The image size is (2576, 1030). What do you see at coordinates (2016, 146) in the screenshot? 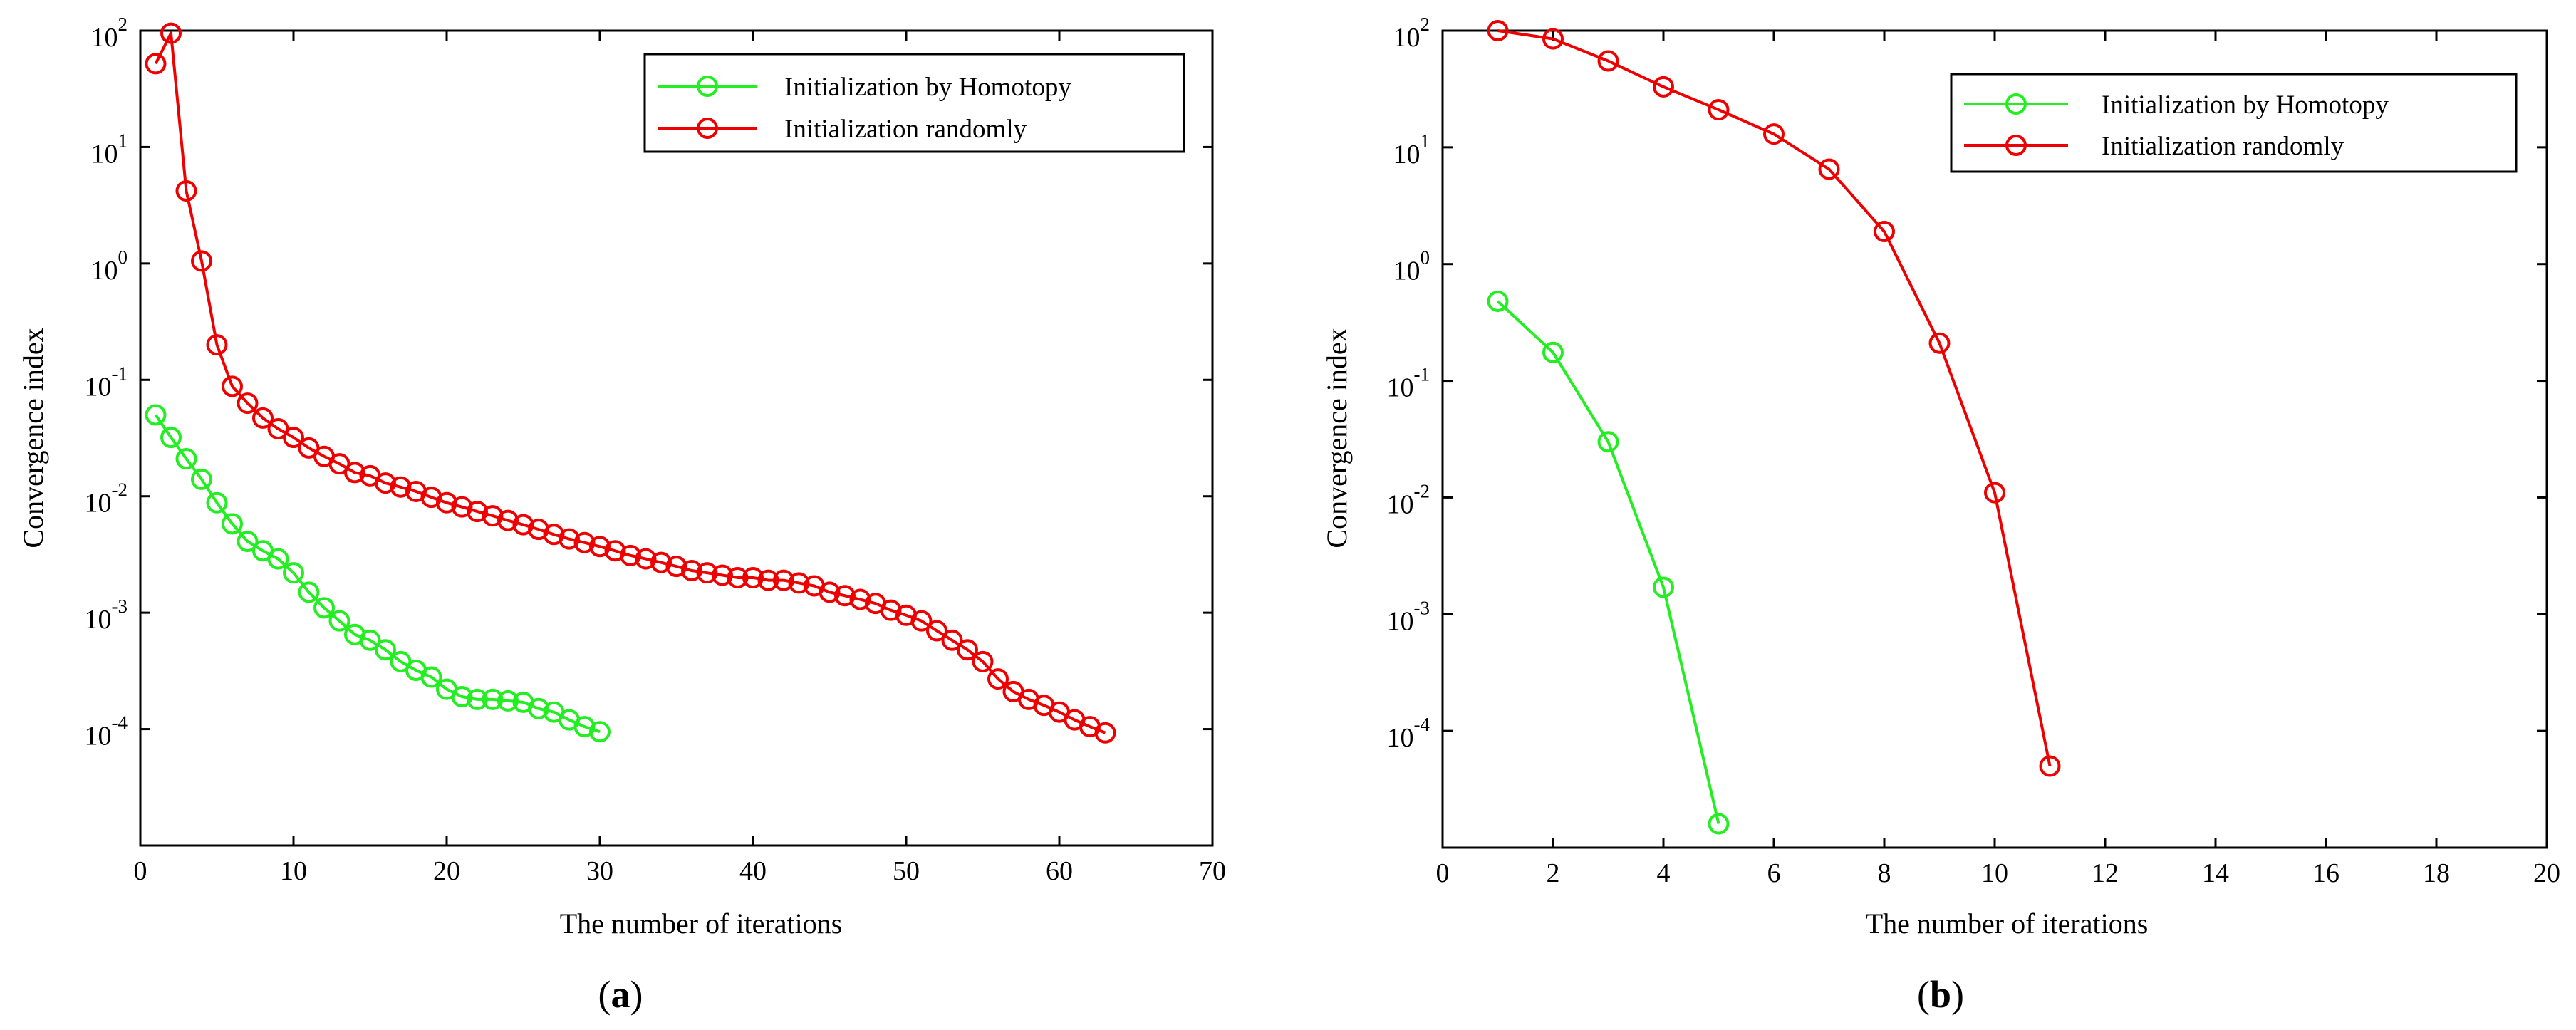
I see `legend-marker-random-b` at bounding box center [2016, 146].